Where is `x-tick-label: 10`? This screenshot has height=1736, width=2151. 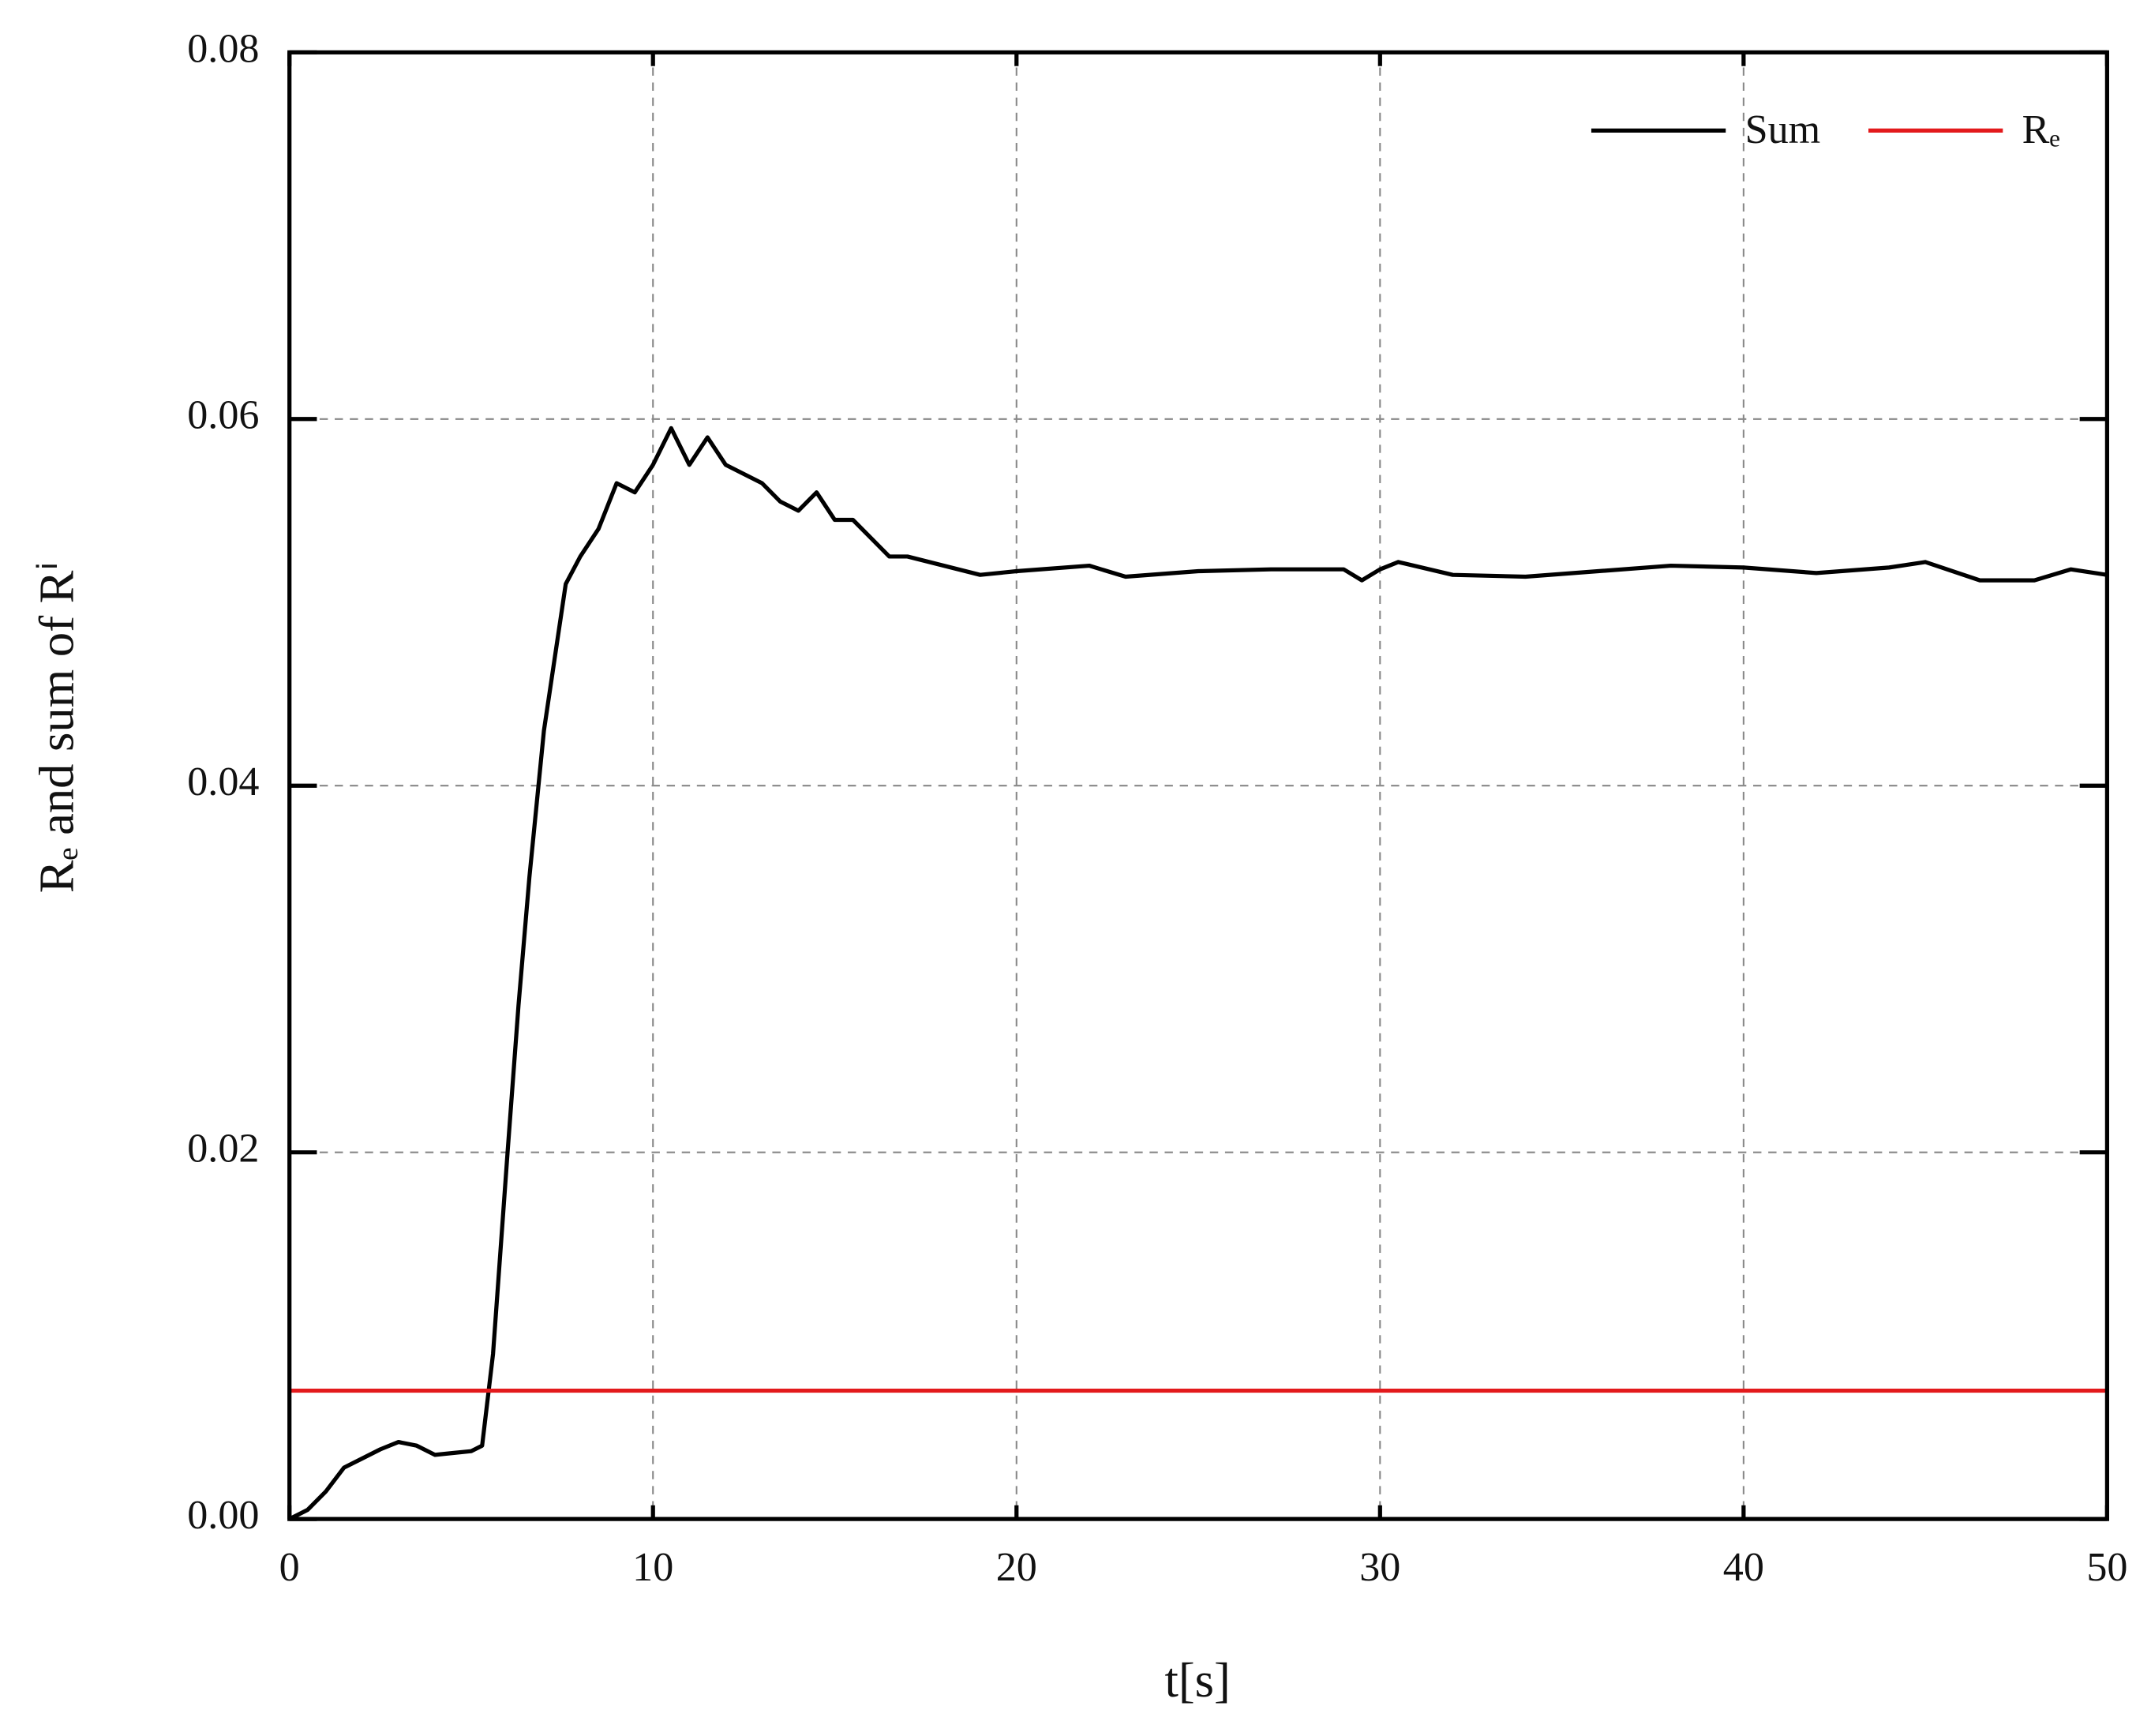 x-tick-label: 10 is located at coordinates (652, 1567).